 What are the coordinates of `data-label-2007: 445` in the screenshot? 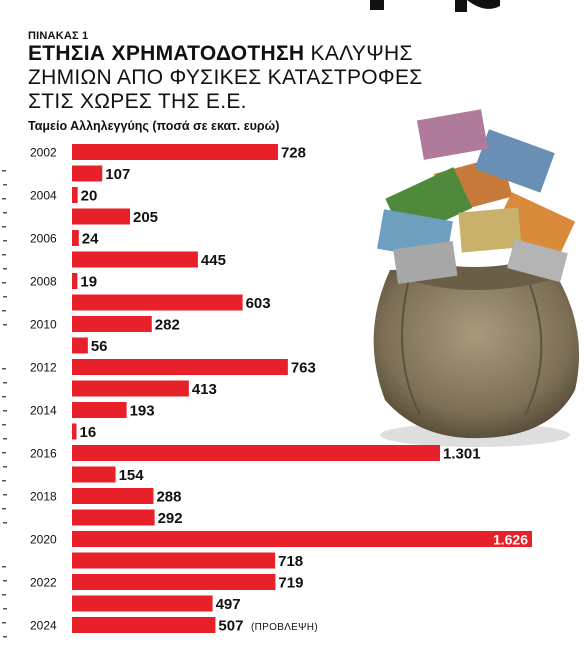 It's located at (213, 260).